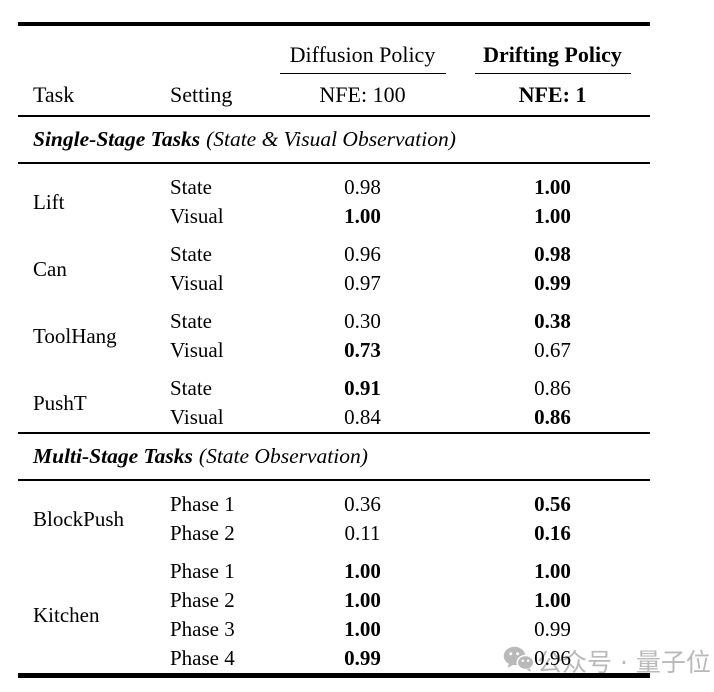  I want to click on table-row: BlockPush Phase 1 0.36 0.56, so click(334, 505).